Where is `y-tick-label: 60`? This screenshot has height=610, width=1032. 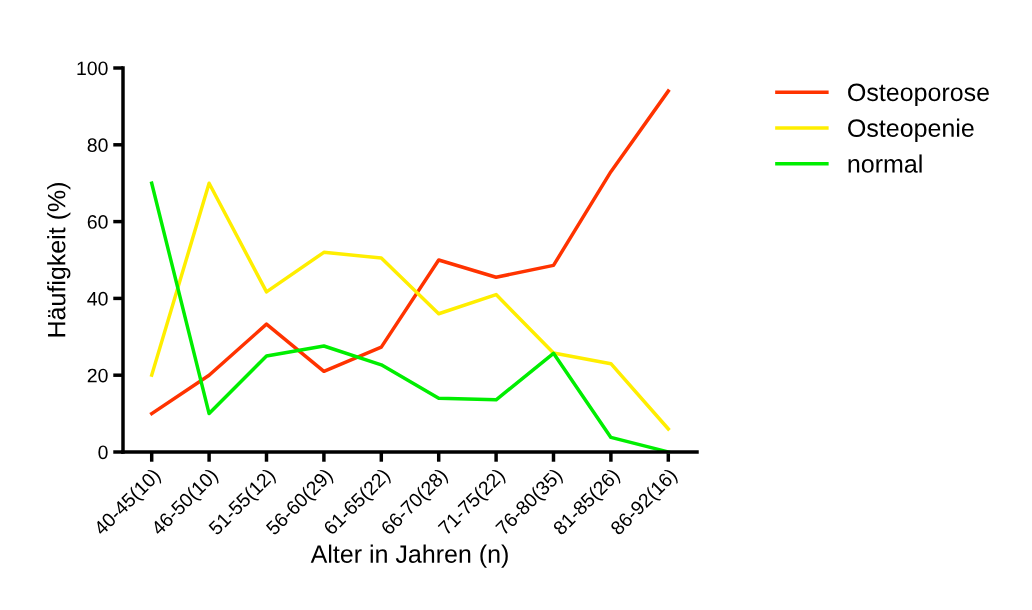 y-tick-label: 60 is located at coordinates (97, 222).